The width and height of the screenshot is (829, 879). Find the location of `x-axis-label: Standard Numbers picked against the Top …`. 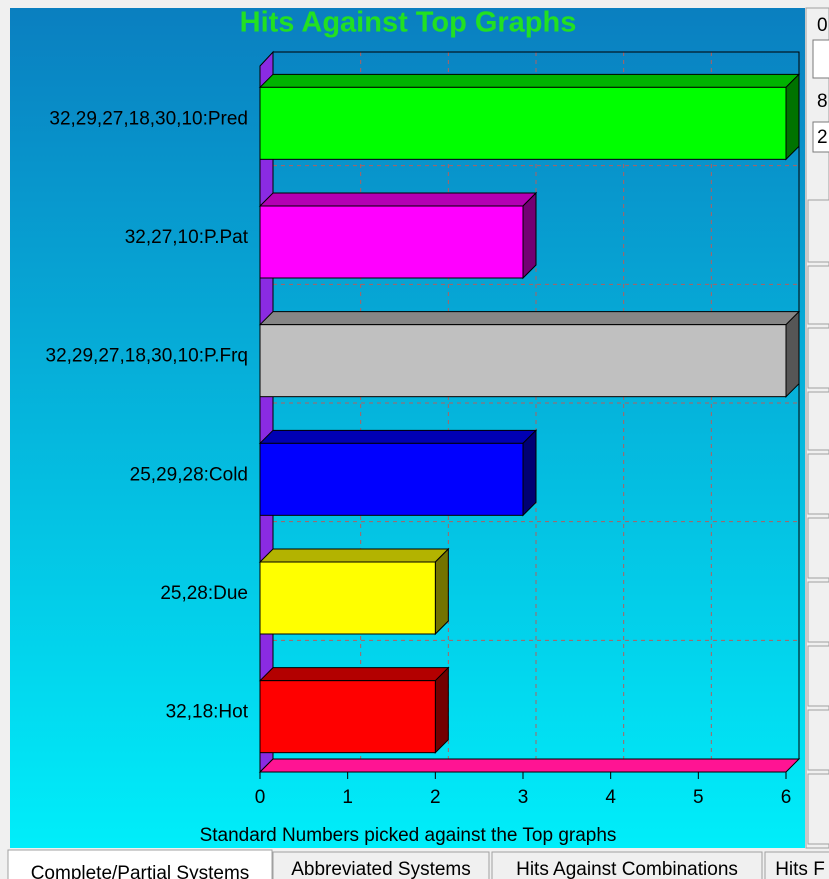

x-axis-label: Standard Numbers picked against the Top … is located at coordinates (408, 835).